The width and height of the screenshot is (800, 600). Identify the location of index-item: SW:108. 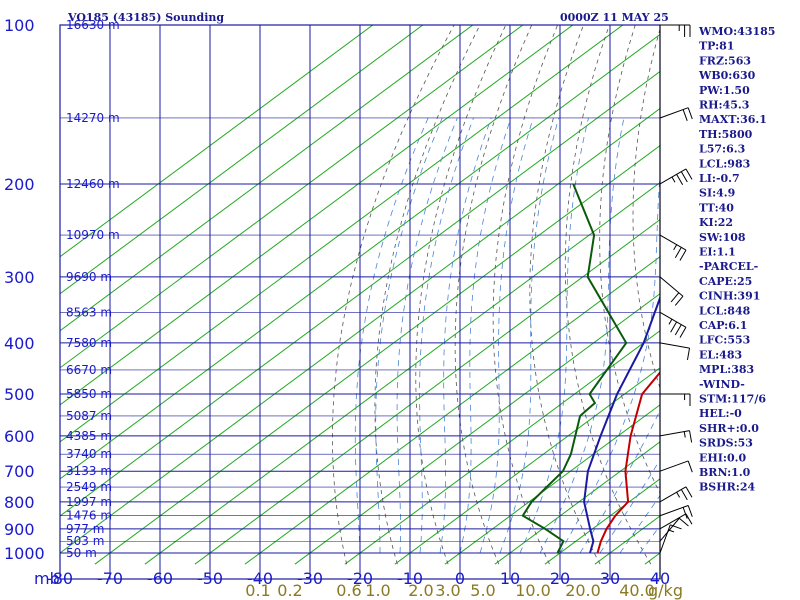
(722, 237).